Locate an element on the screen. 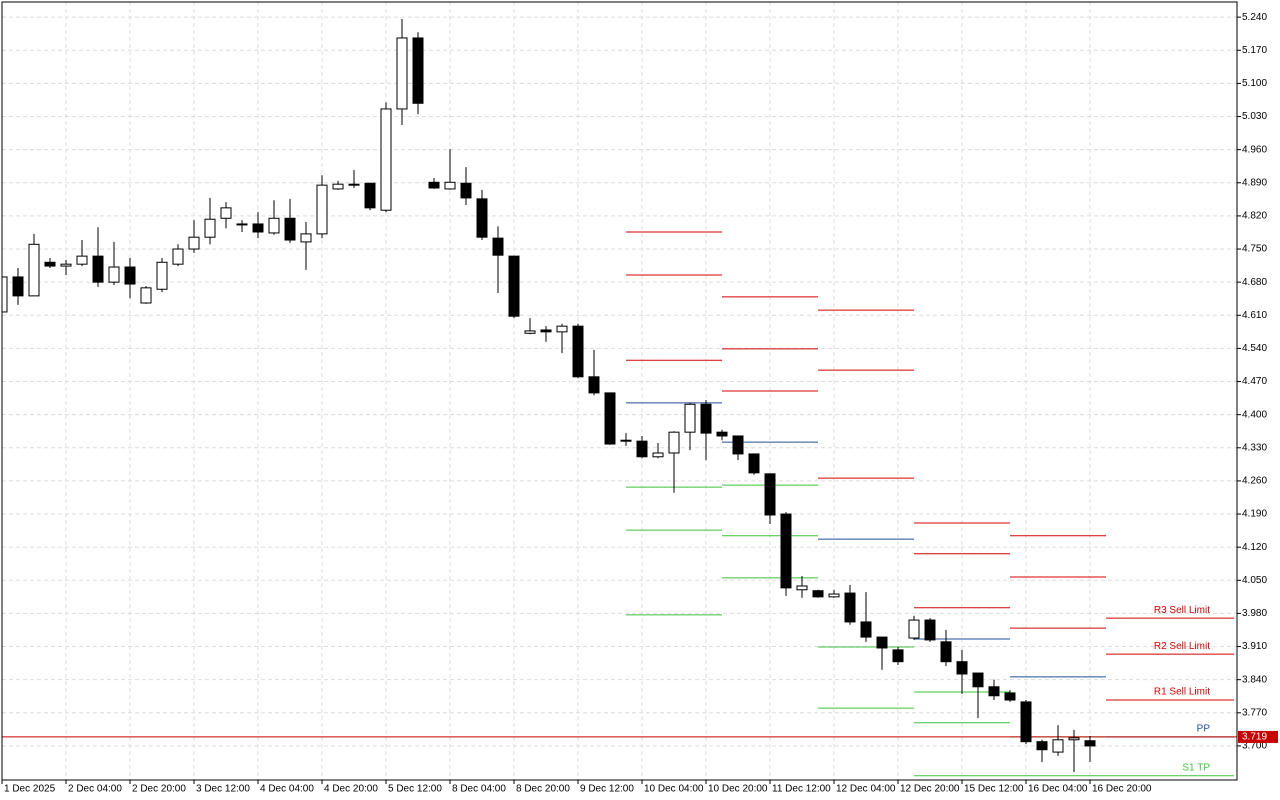 This screenshot has height=800, width=1280. y-tick-label: 4.190 is located at coordinates (1254, 514).